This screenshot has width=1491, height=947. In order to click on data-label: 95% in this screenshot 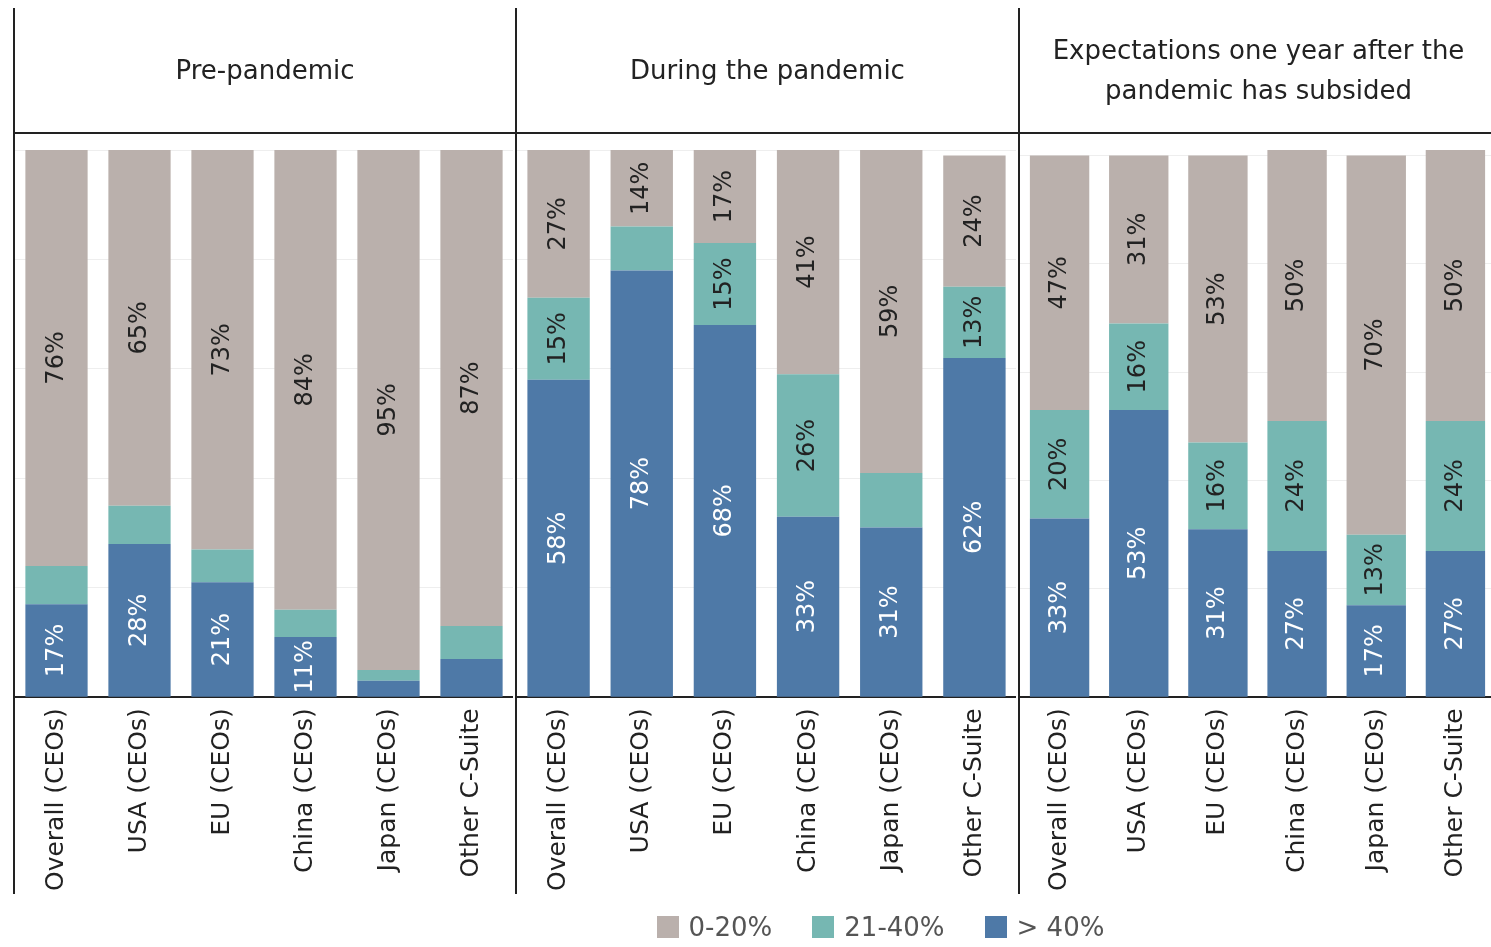, I will do `click(386, 410)`.